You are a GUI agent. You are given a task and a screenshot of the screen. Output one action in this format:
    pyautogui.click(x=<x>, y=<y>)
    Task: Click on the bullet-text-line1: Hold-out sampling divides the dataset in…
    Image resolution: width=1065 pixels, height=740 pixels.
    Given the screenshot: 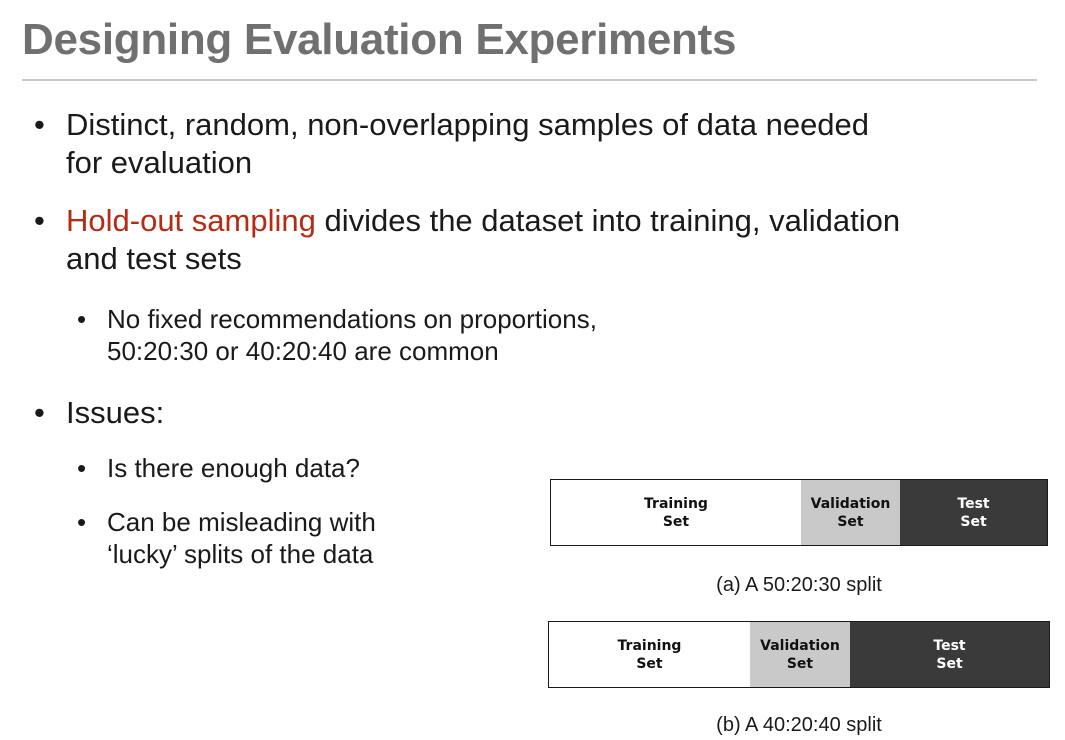 What is the action you would take?
    pyautogui.click(x=483, y=221)
    